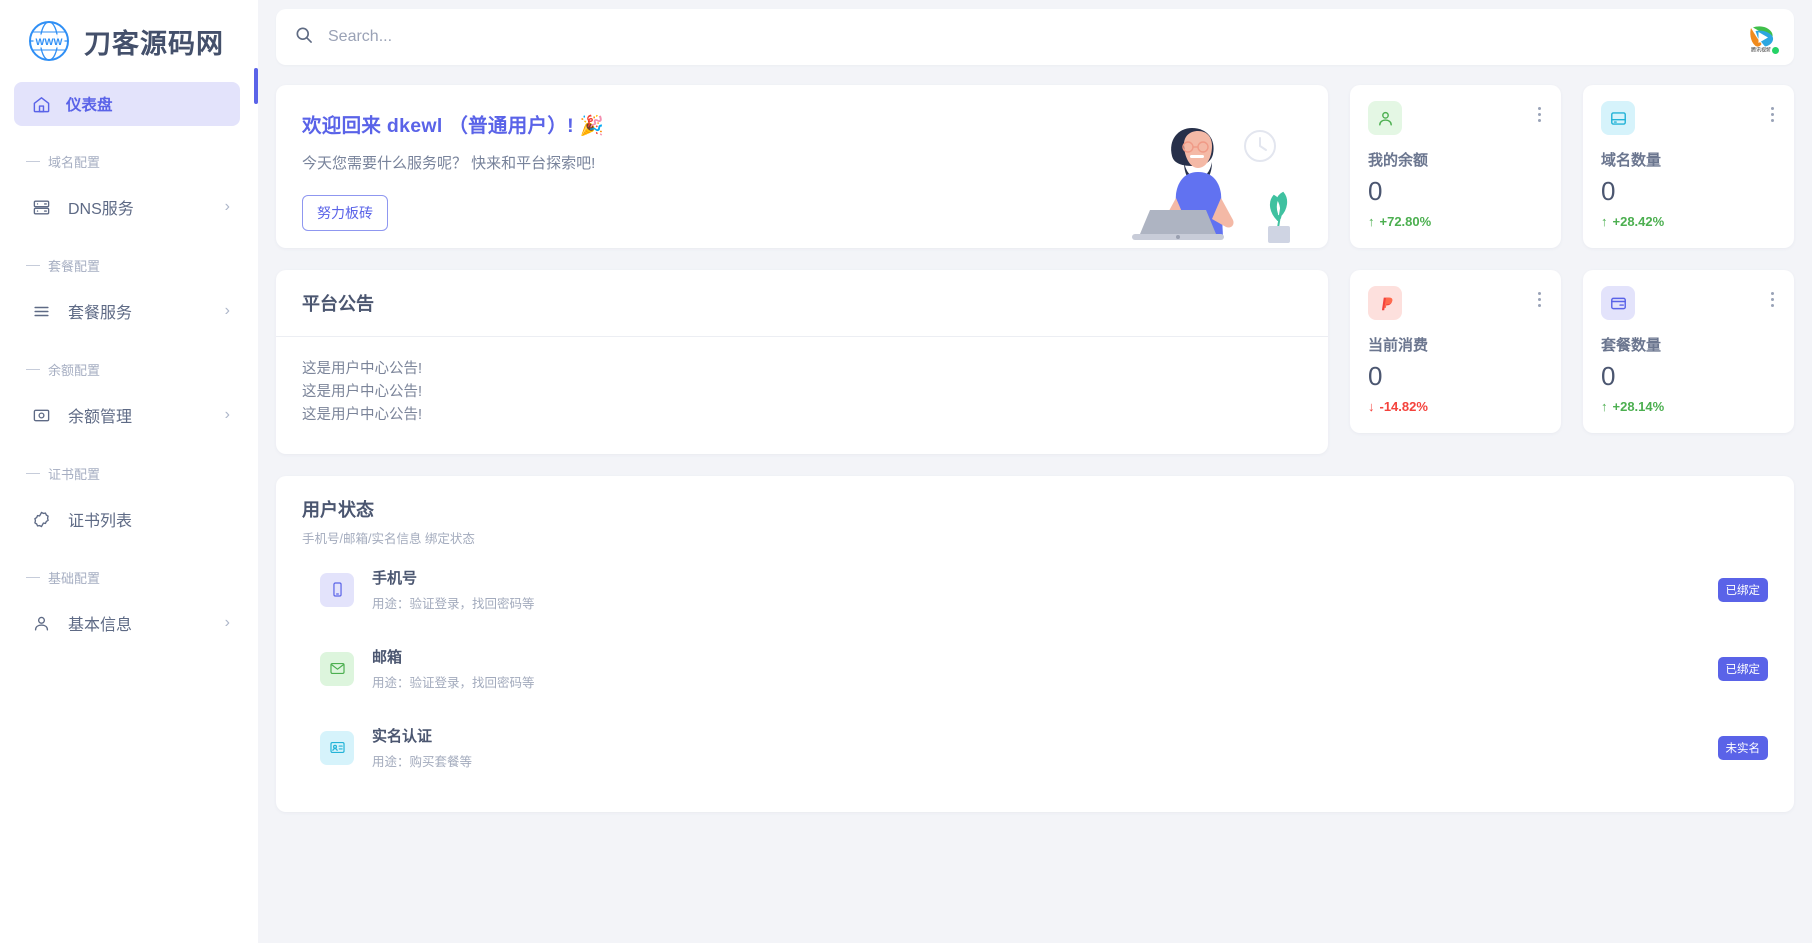 The height and width of the screenshot is (943, 1812). I want to click on sidebar-section-label: 套餐配置, so click(74, 266).